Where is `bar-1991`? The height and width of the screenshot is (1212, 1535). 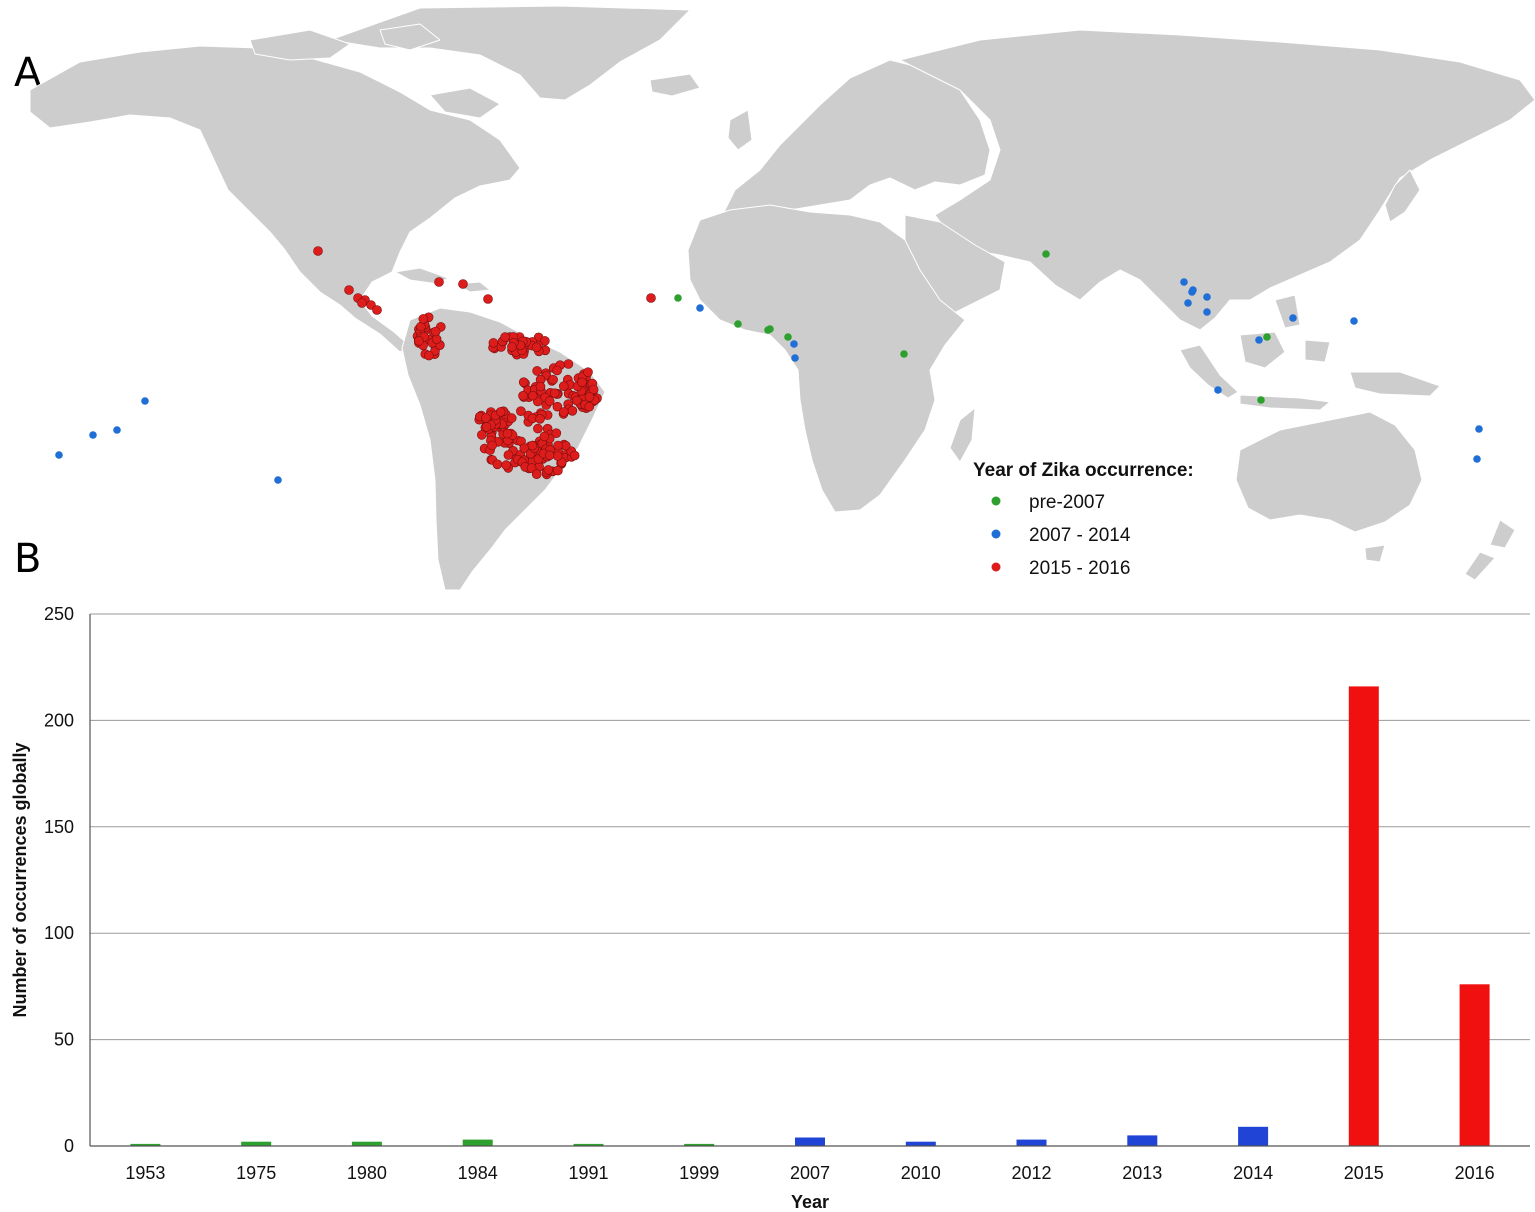
bar-1991 is located at coordinates (588, 1144).